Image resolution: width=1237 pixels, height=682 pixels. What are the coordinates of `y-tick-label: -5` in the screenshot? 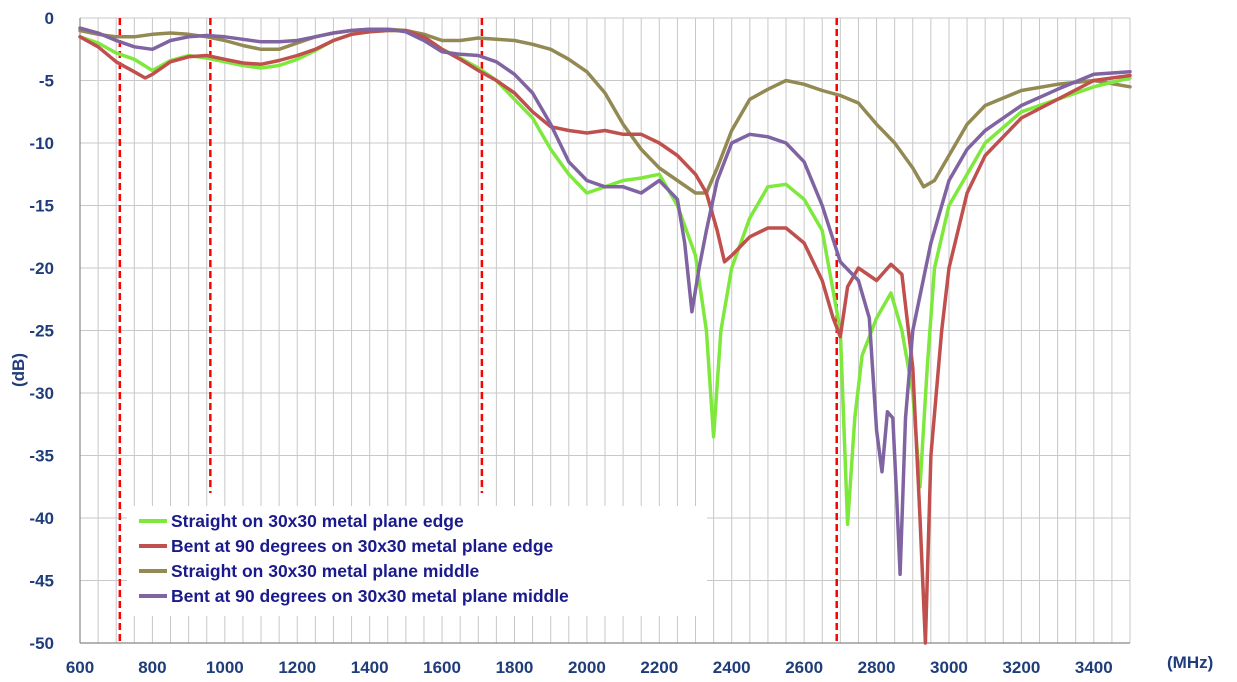 It's located at (46, 81).